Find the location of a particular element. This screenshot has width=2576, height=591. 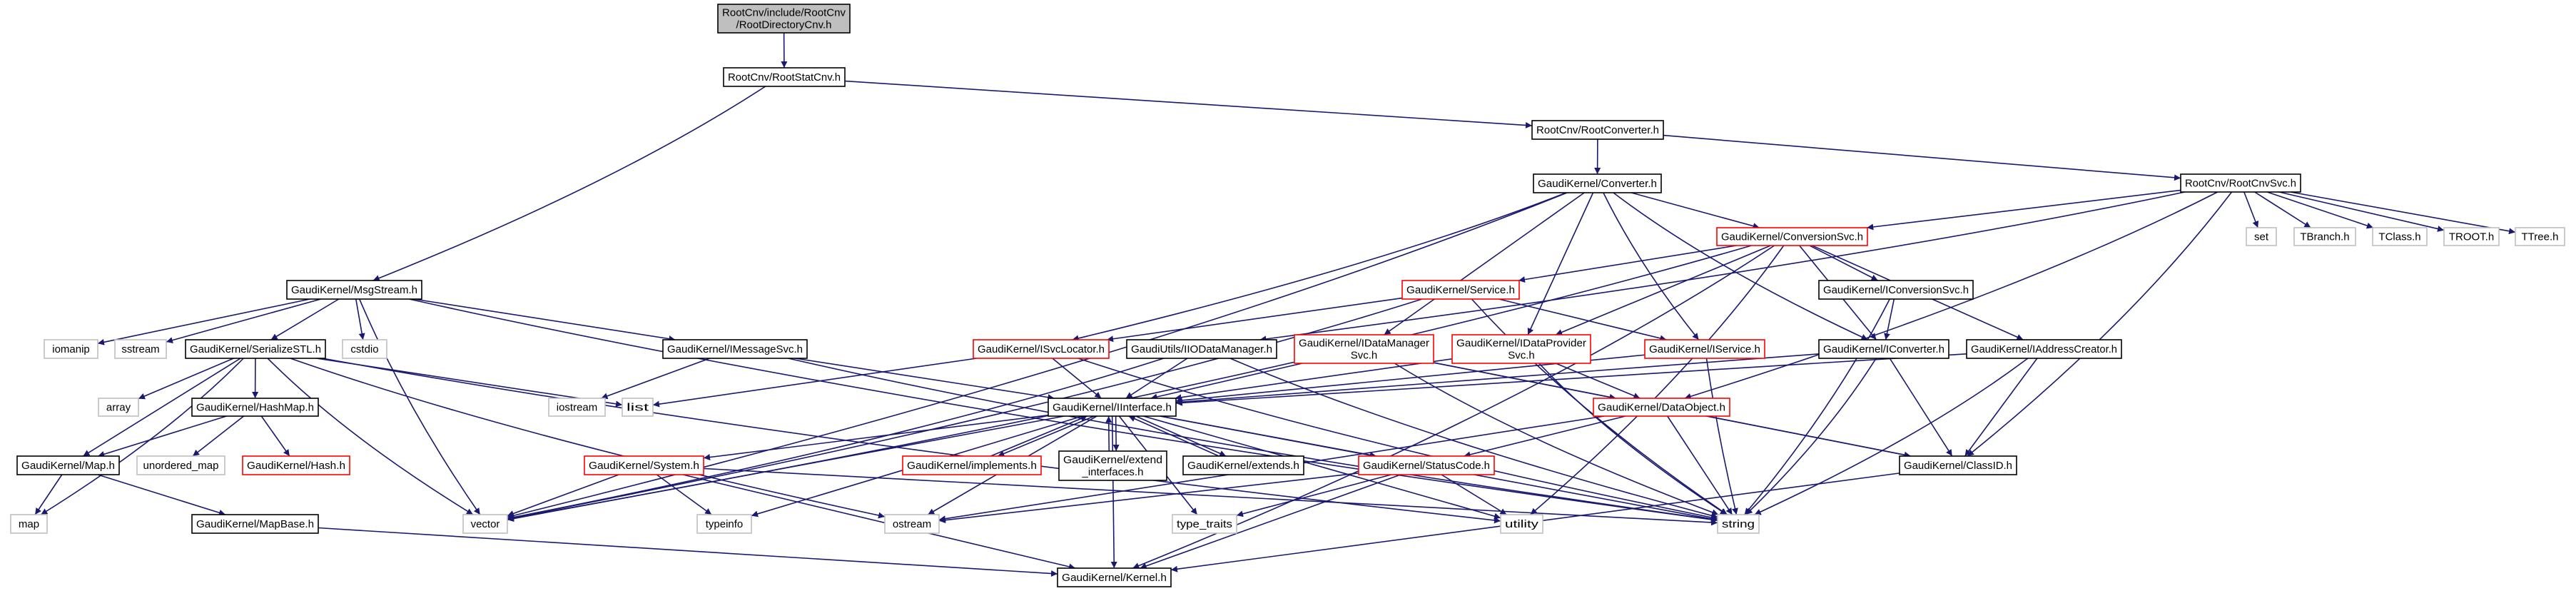

node-label: type_traits is located at coordinates (1204, 524).